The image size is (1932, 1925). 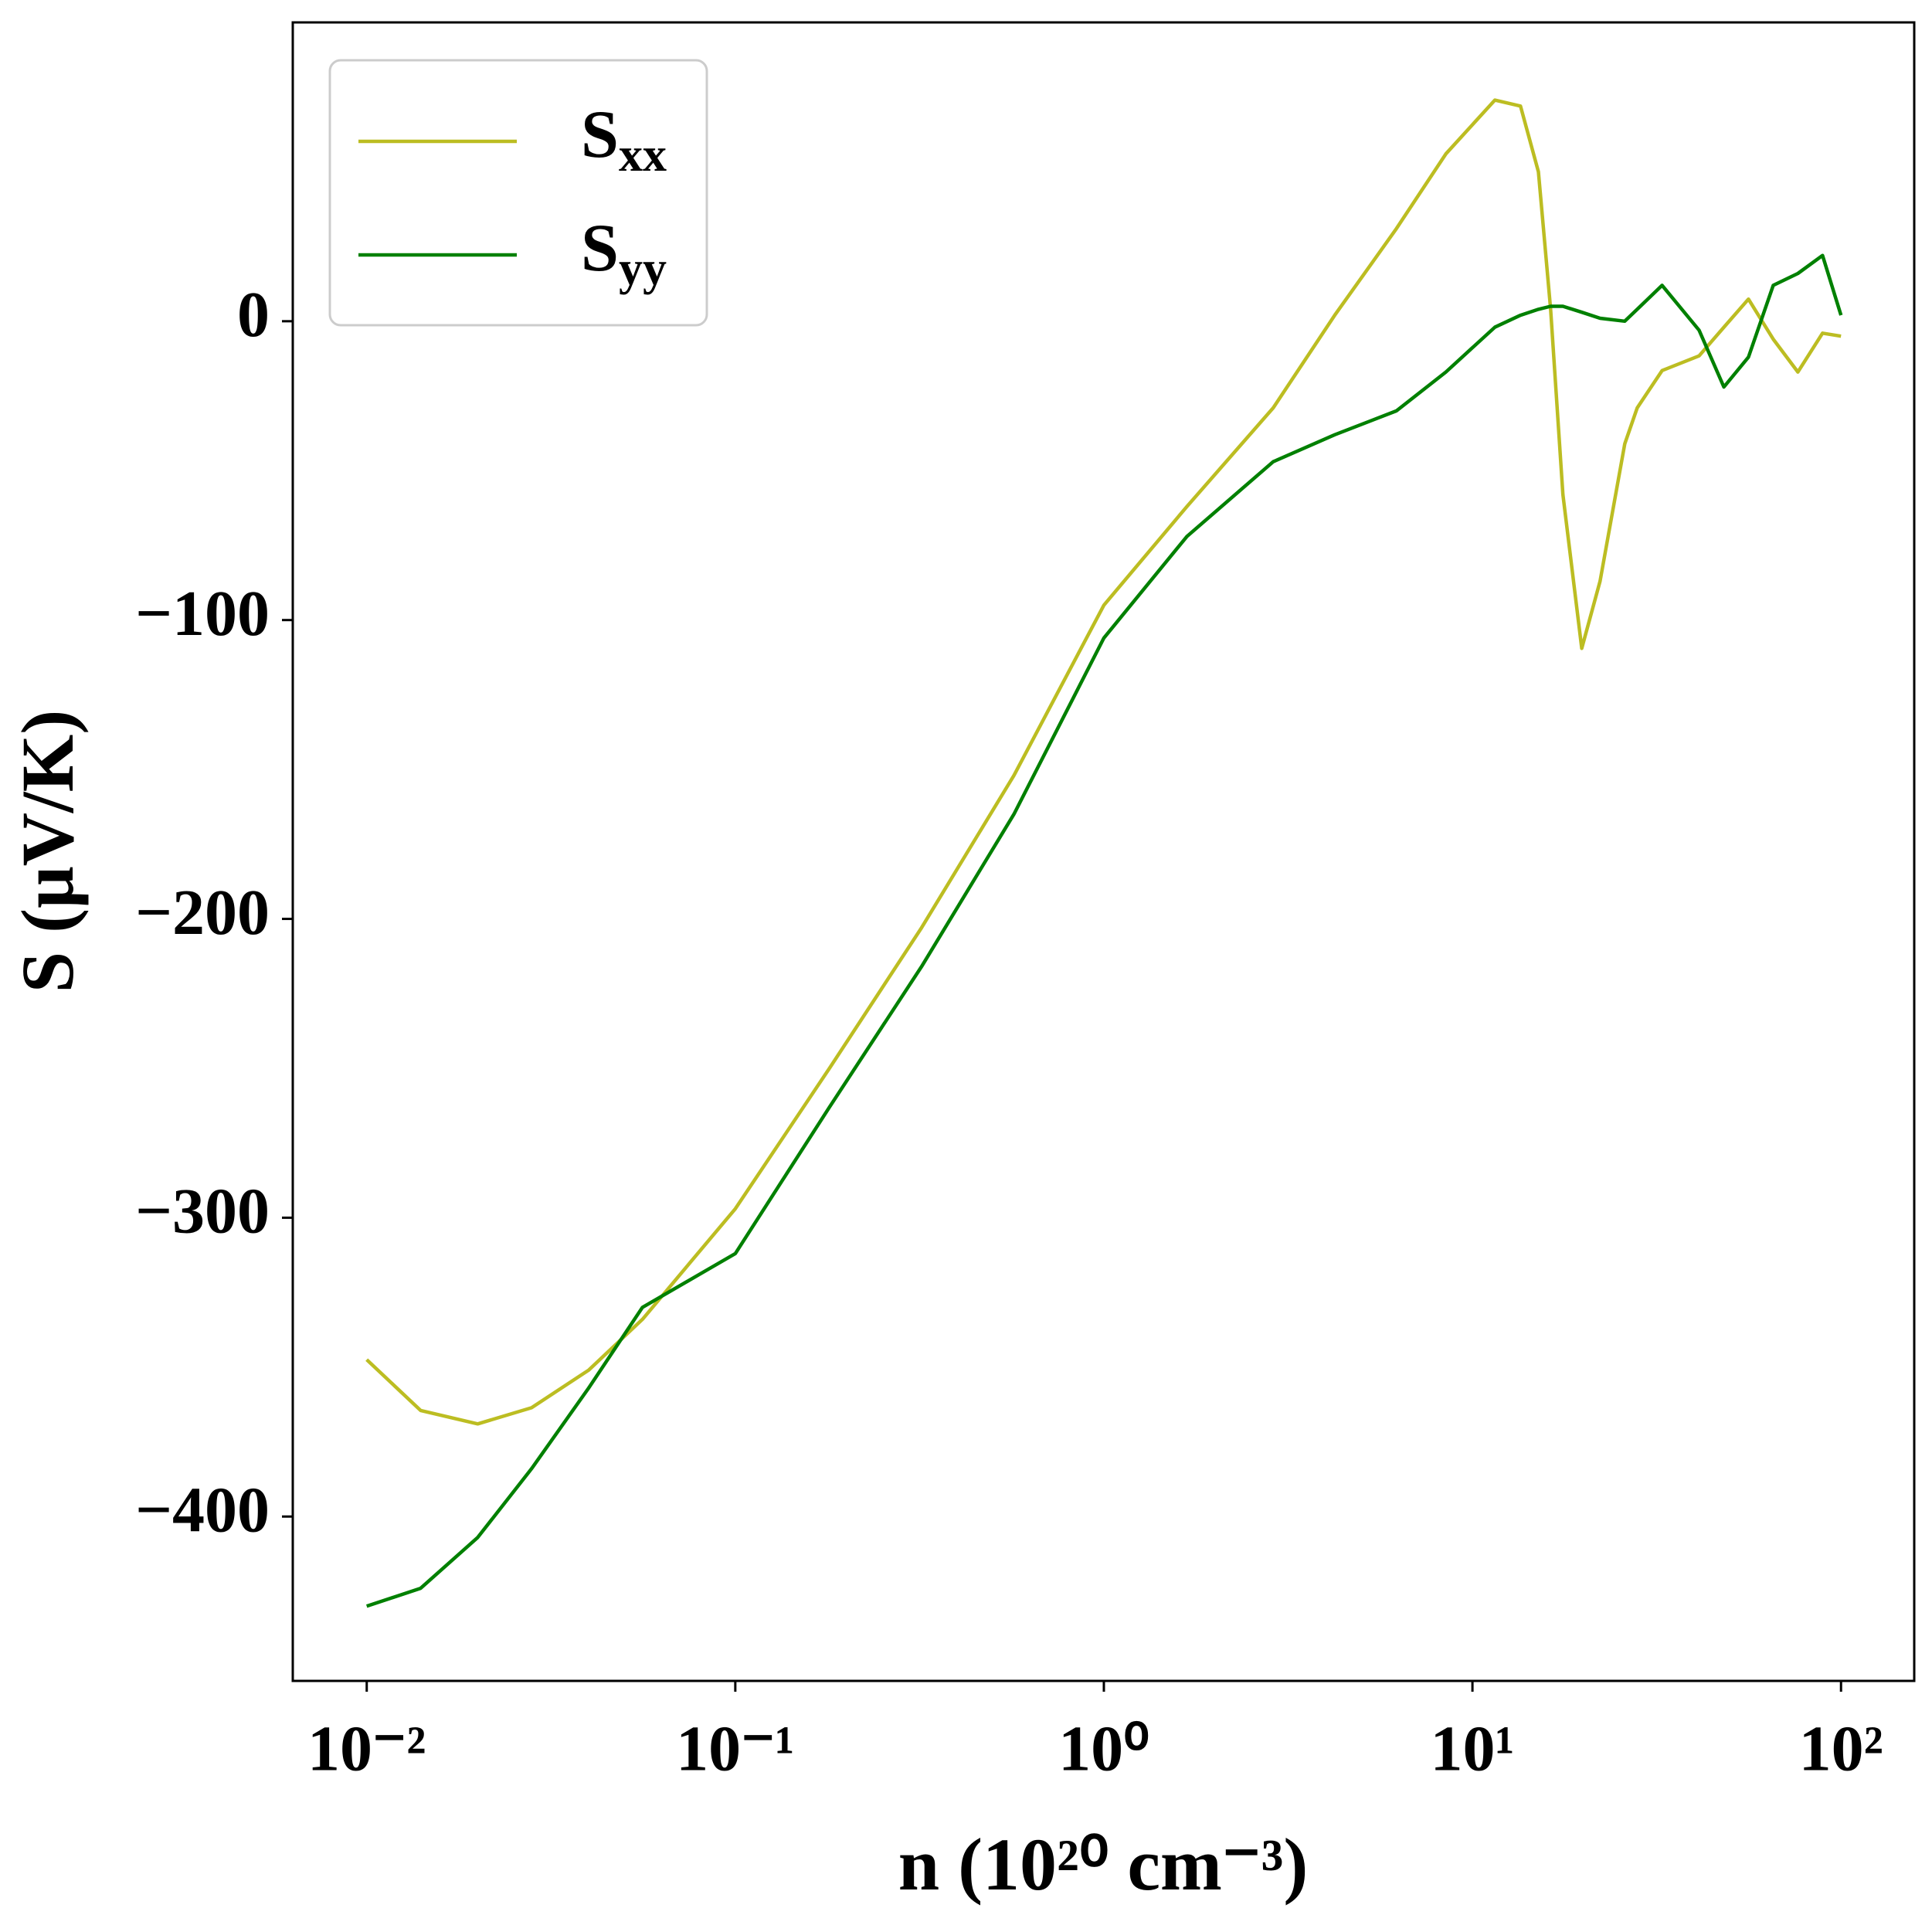 What do you see at coordinates (203, 614) in the screenshot?
I see `y-tick-label: −100` at bounding box center [203, 614].